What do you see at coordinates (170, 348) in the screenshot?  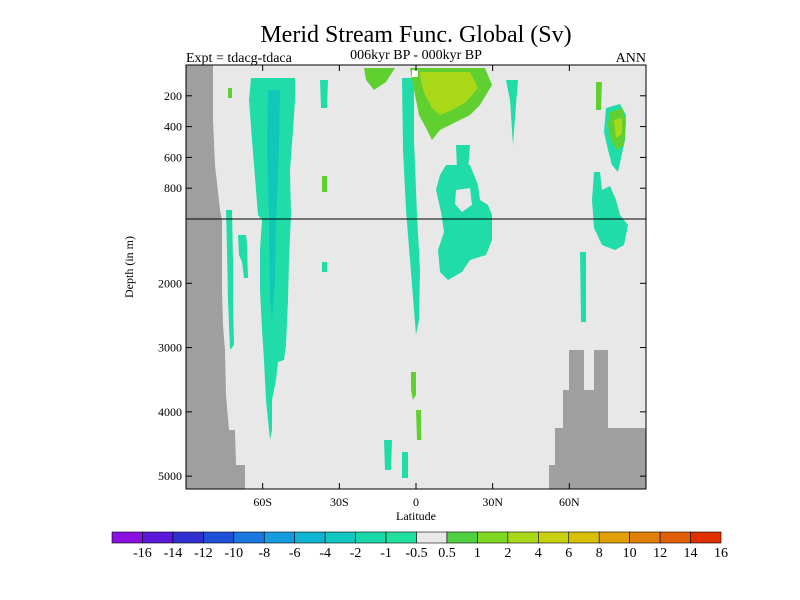 I see `y-tick-label: 3000` at bounding box center [170, 348].